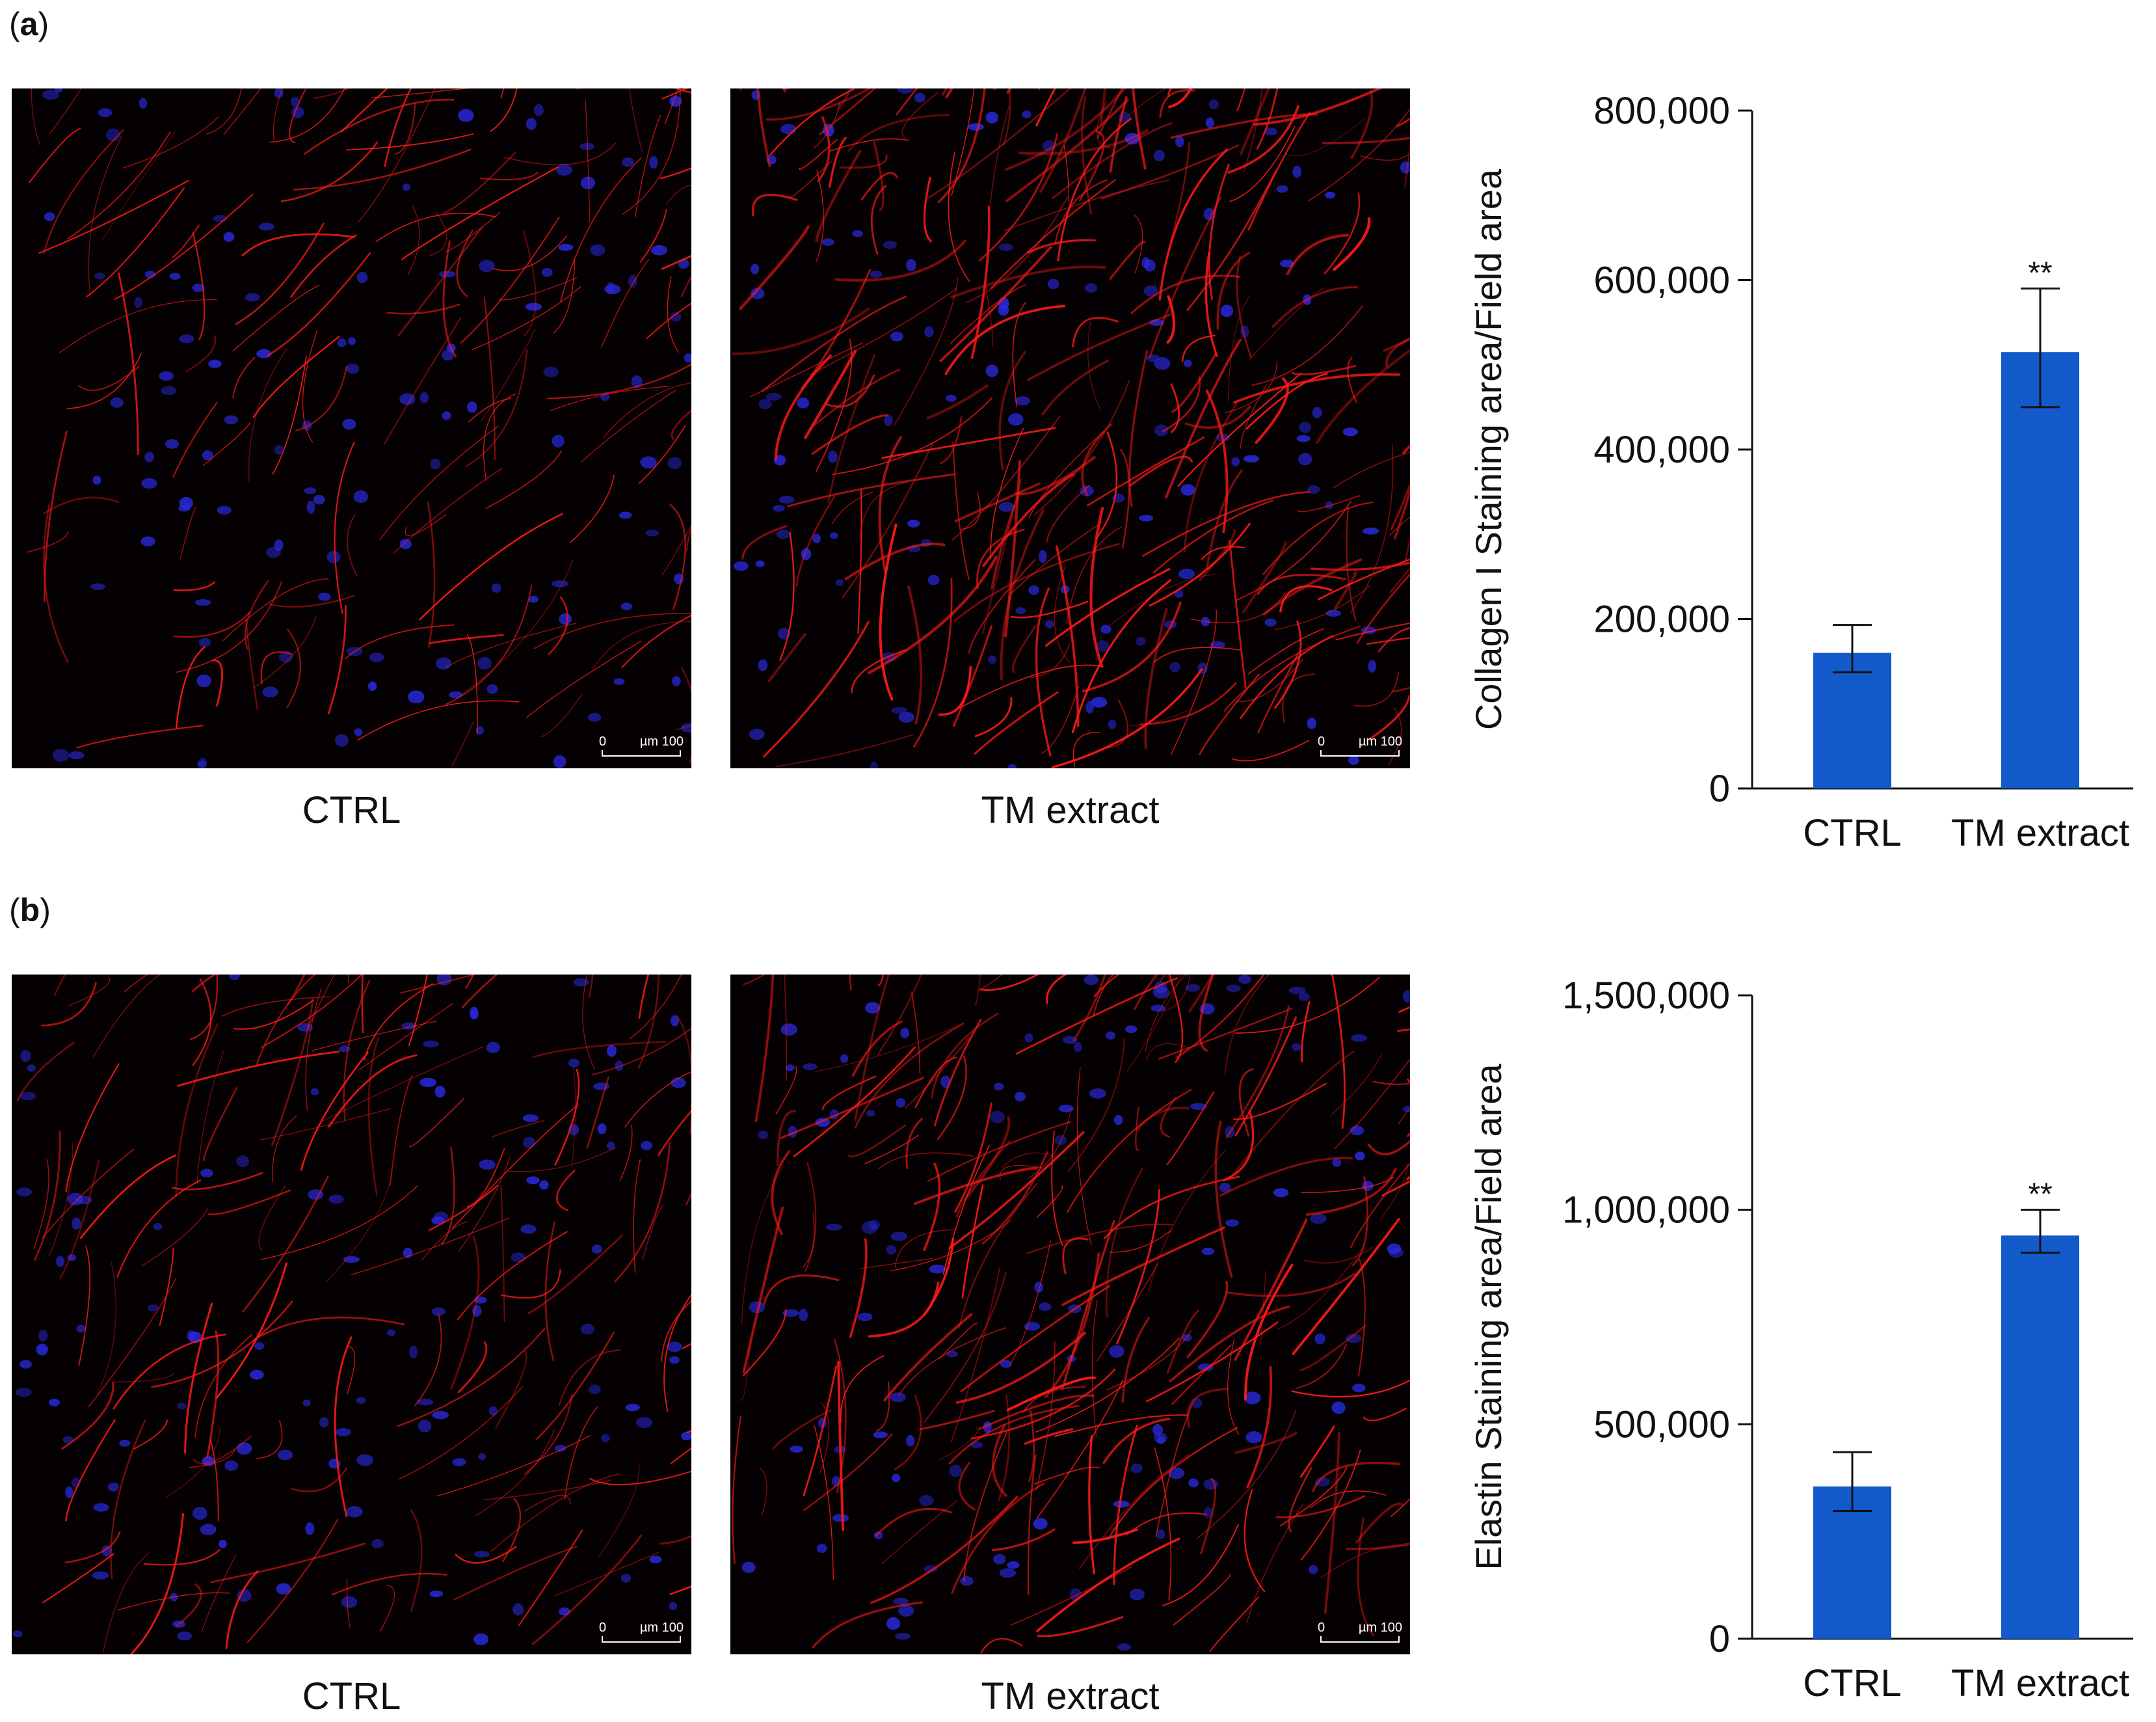 This screenshot has height=1722, width=2156. I want to click on caption-b-ctrl: CTRL, so click(352, 1696).